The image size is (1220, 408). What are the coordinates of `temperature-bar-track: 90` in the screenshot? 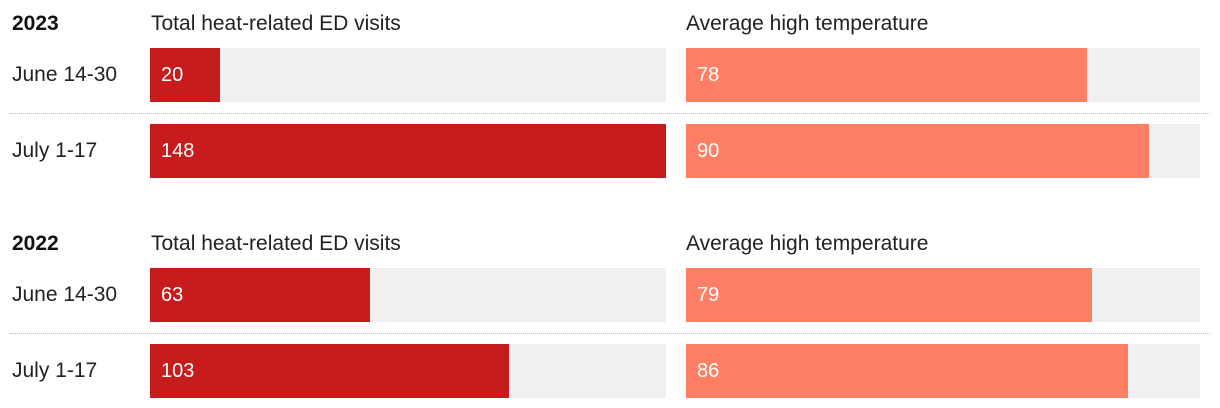 It's located at (943, 151).